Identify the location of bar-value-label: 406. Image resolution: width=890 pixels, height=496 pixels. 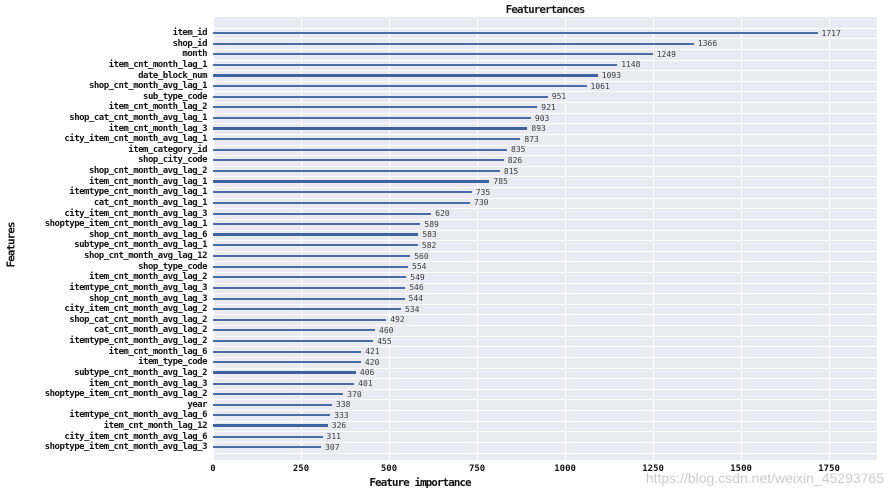
(367, 373).